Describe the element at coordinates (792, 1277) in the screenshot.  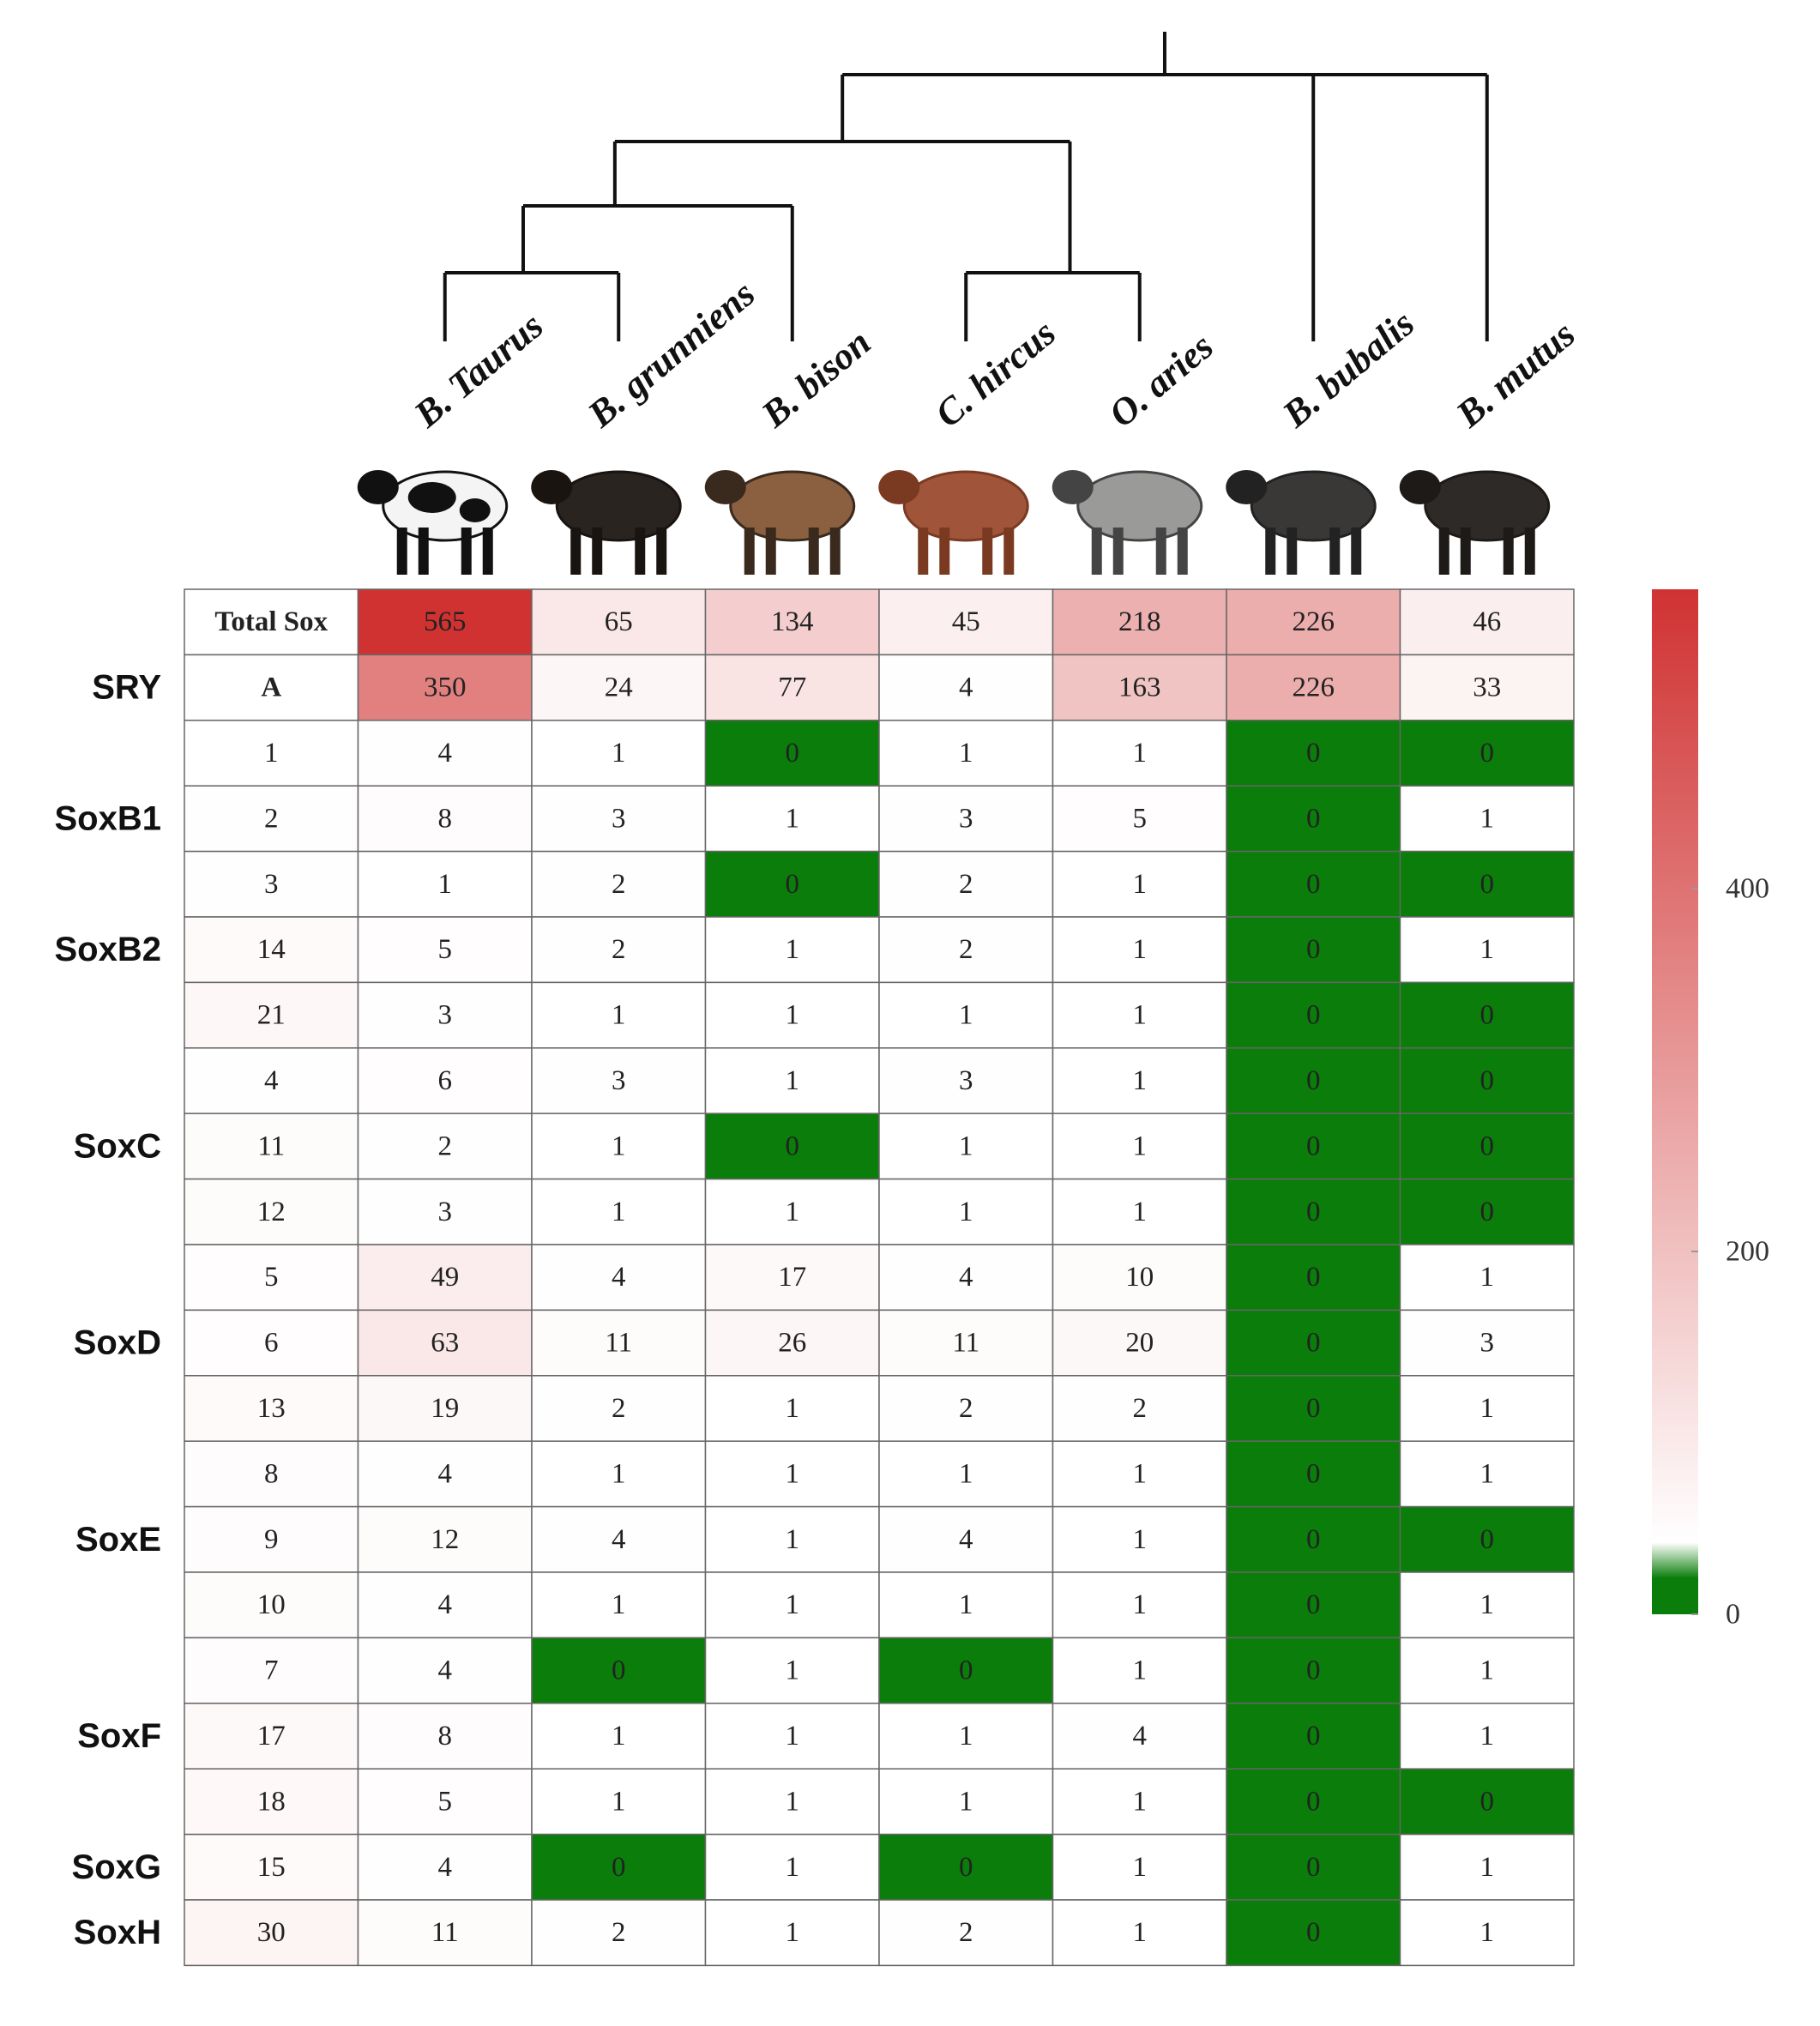
I see `cell-value: 17` at that location.